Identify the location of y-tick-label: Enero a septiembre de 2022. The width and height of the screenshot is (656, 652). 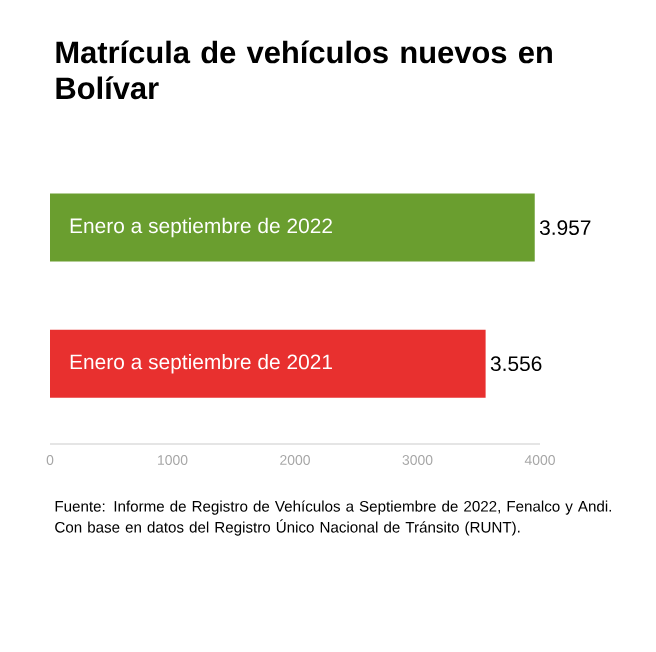
(201, 227).